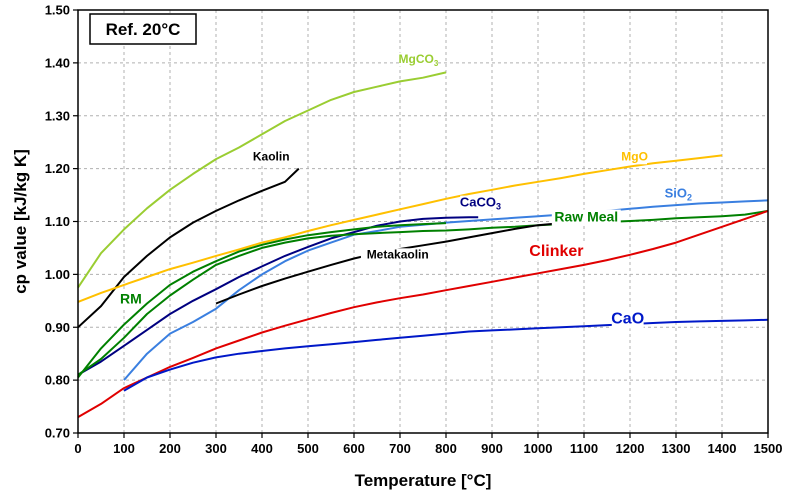 The height and width of the screenshot is (492, 812). I want to click on series-line-rm, so click(262, 300).